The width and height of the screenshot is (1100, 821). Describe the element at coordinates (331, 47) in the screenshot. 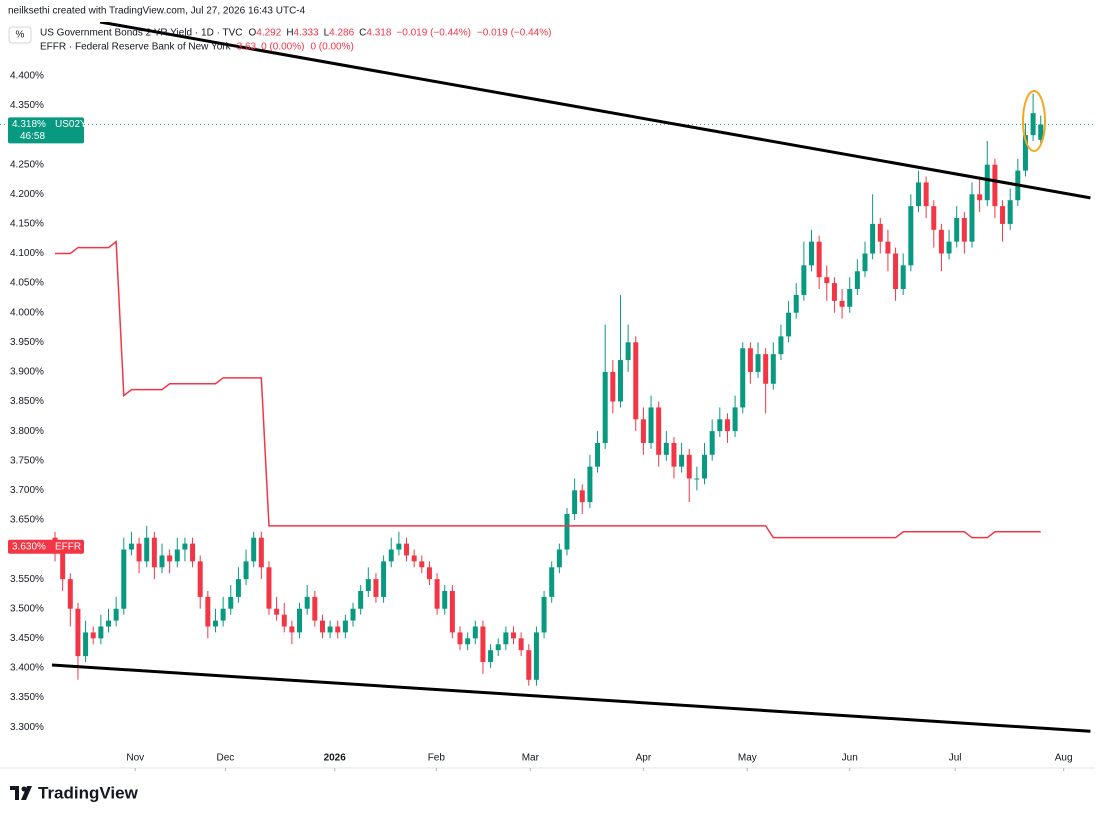

I see `legend-change: 0 (0.00%)` at that location.